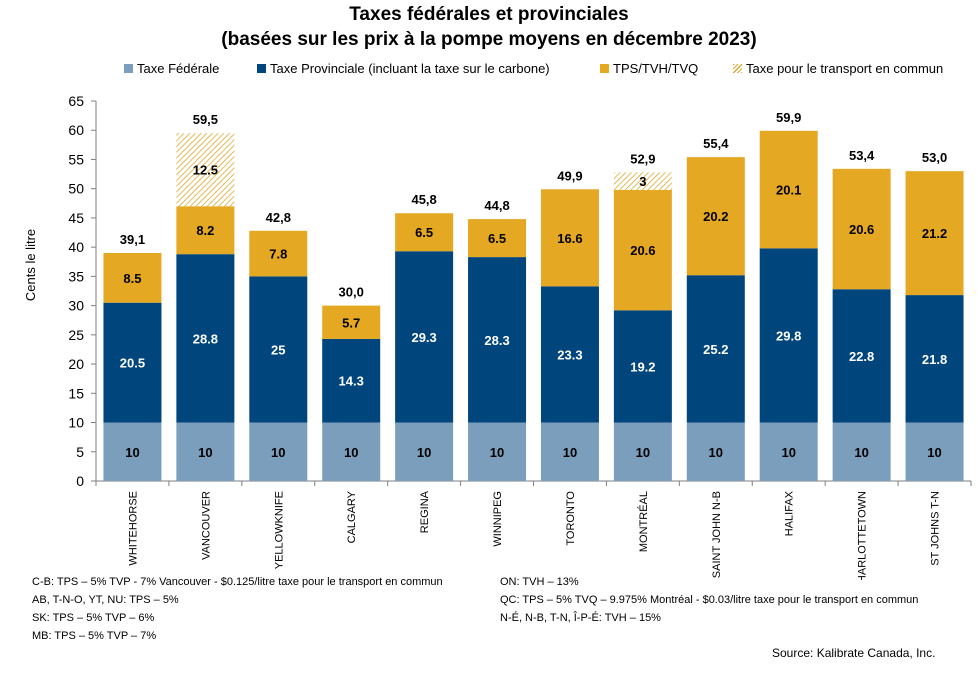 The image size is (978, 677). I want to click on y-tick-label: 20, so click(76, 364).